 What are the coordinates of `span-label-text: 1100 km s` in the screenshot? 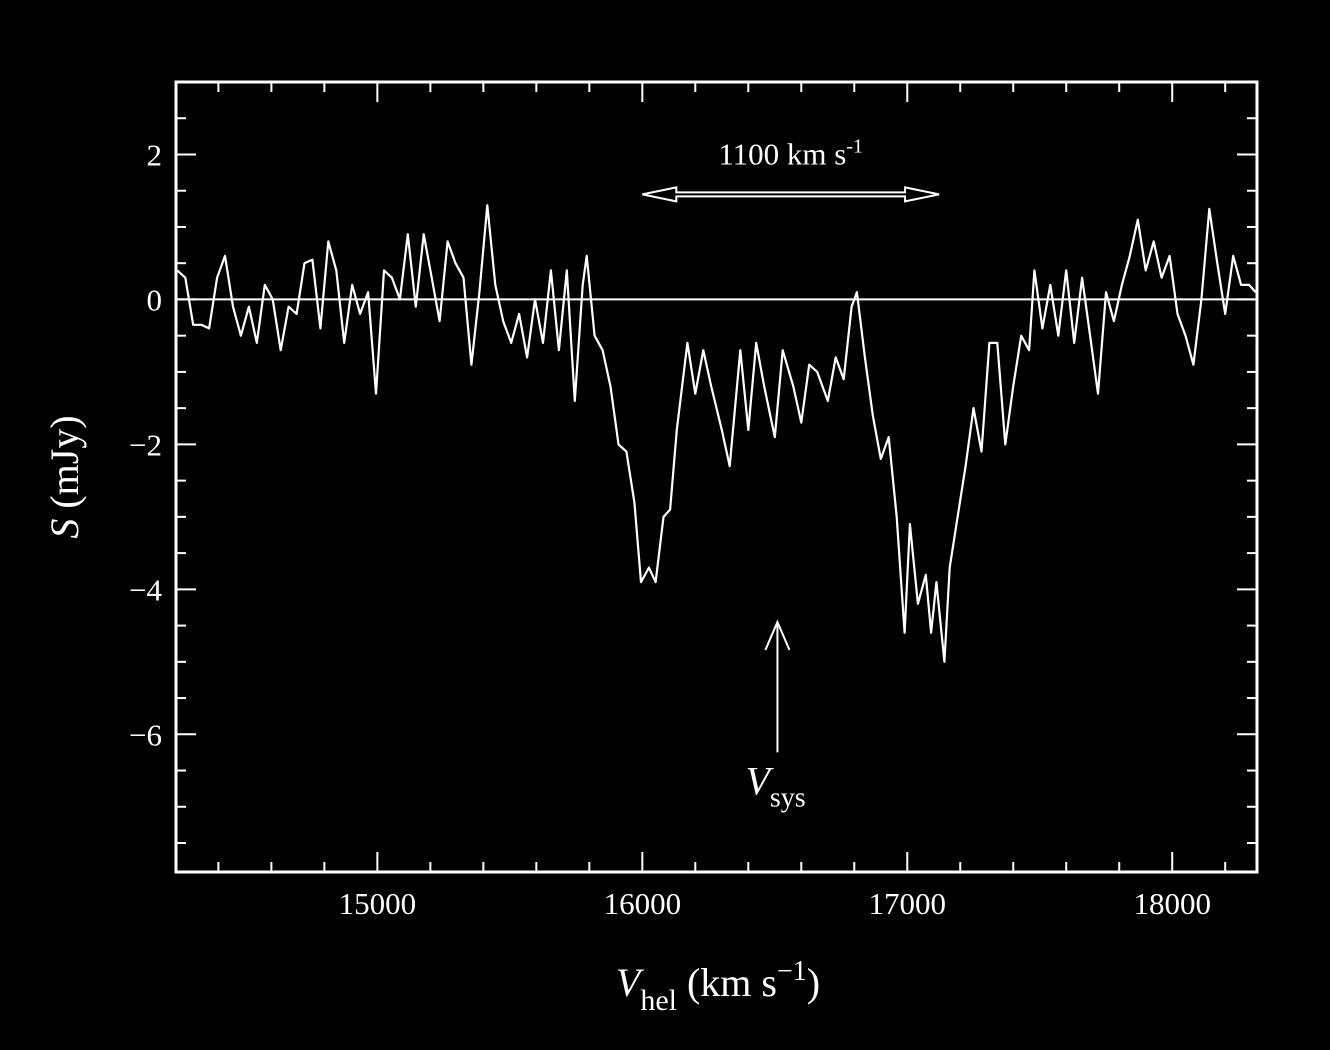 It's located at (782, 153).